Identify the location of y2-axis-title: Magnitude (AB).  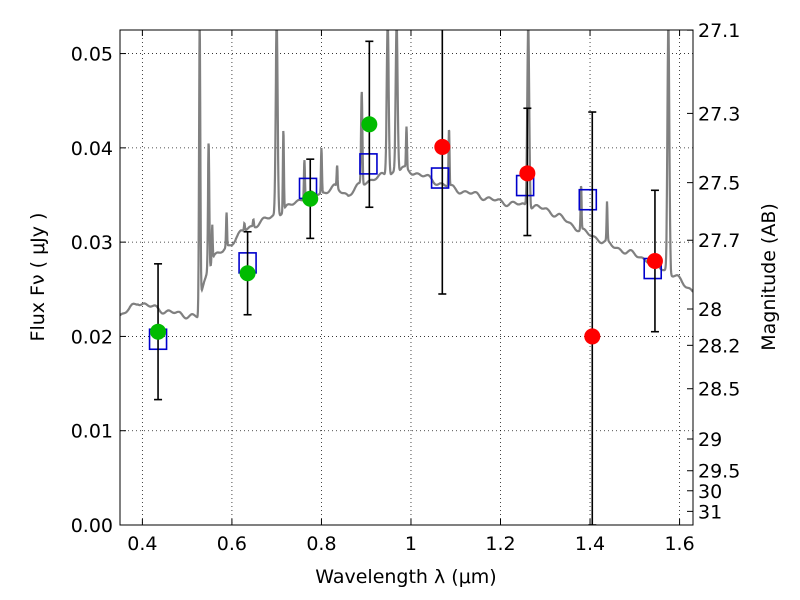
(769, 277).